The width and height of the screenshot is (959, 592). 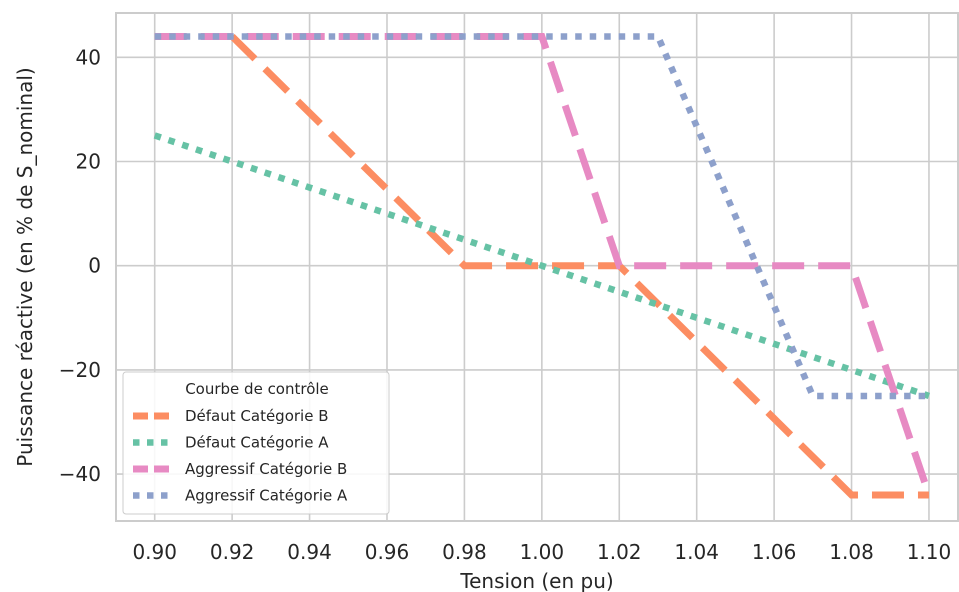 What do you see at coordinates (266, 469) in the screenshot?
I see `legend-label: Aggressif Catégorie B` at bounding box center [266, 469].